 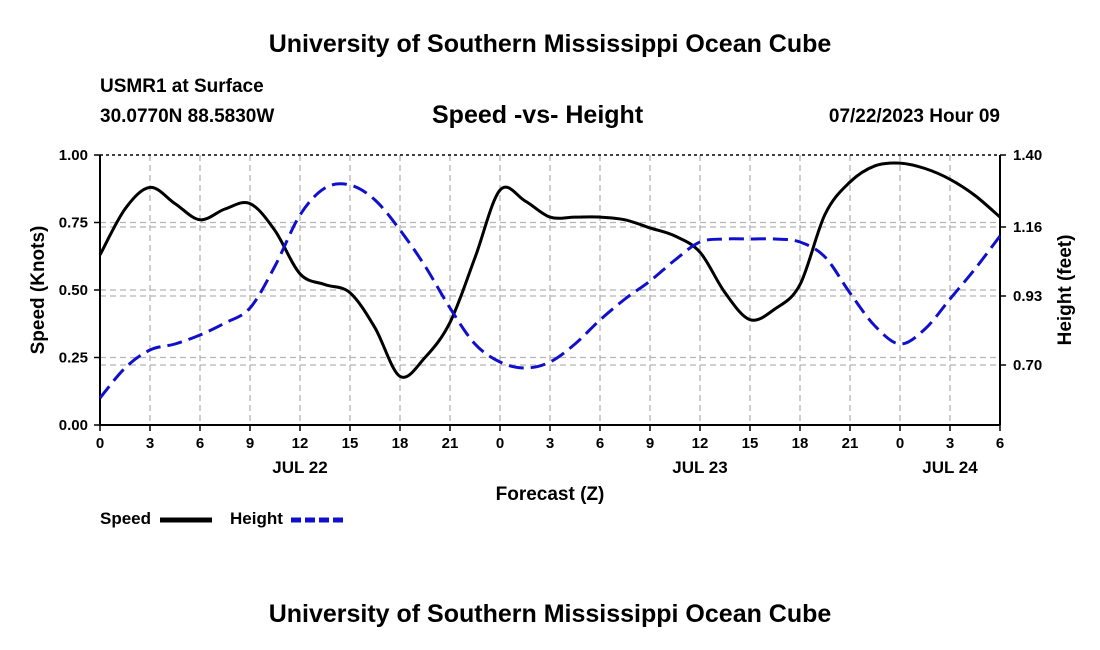 I want to click on x-axis-label: Forecast (Z), so click(x=550, y=494).